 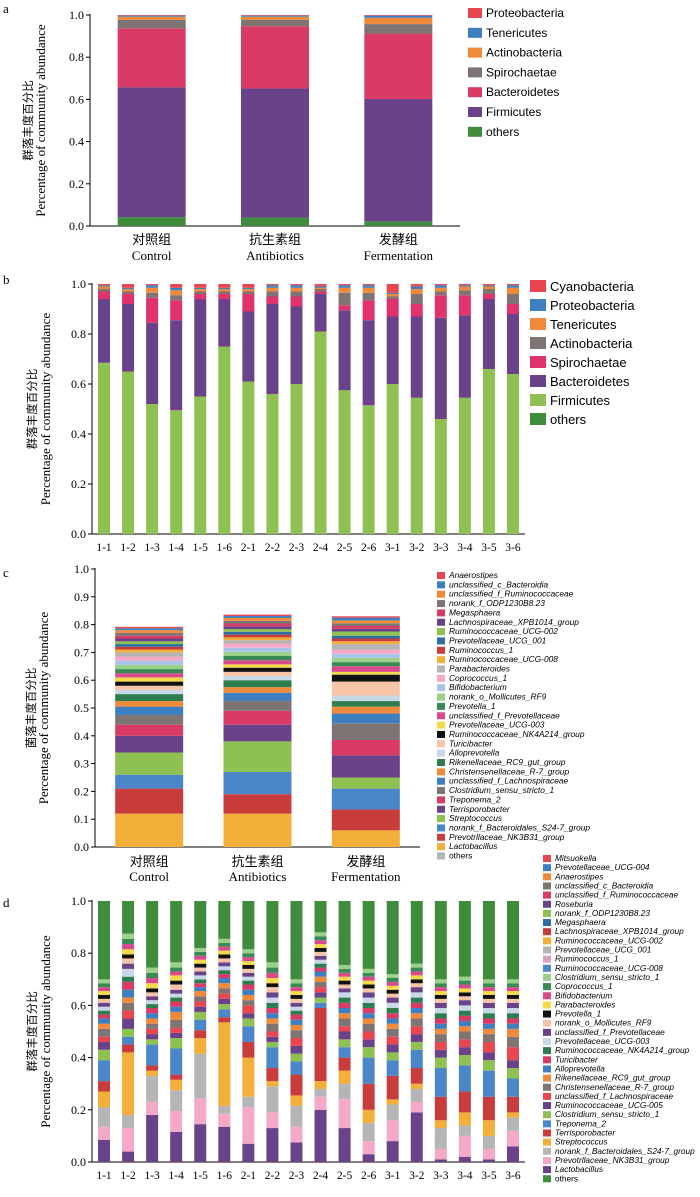 I want to click on y-axis-label: Percentage of community abundance, so click(x=45, y=1031).